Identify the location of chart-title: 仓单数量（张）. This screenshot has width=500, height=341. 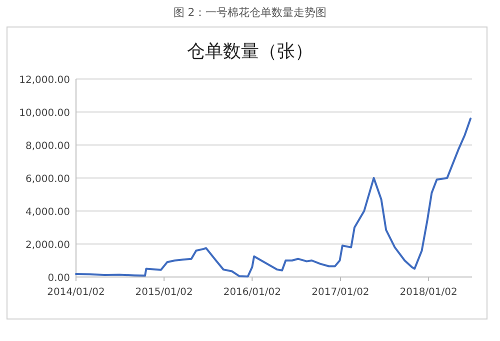
(250, 51).